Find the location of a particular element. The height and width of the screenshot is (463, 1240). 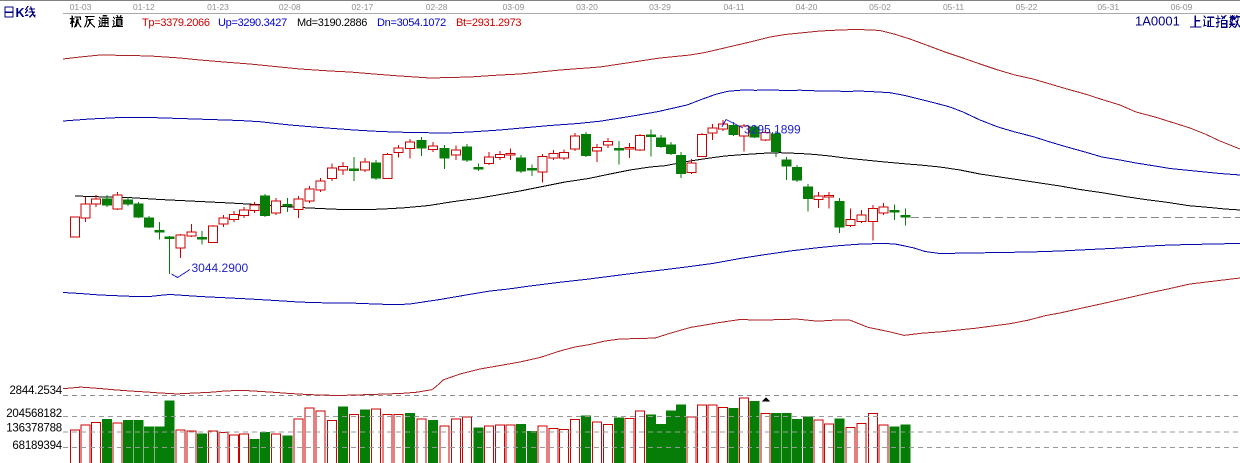

svg-text: 03-20 is located at coordinates (587, 7).